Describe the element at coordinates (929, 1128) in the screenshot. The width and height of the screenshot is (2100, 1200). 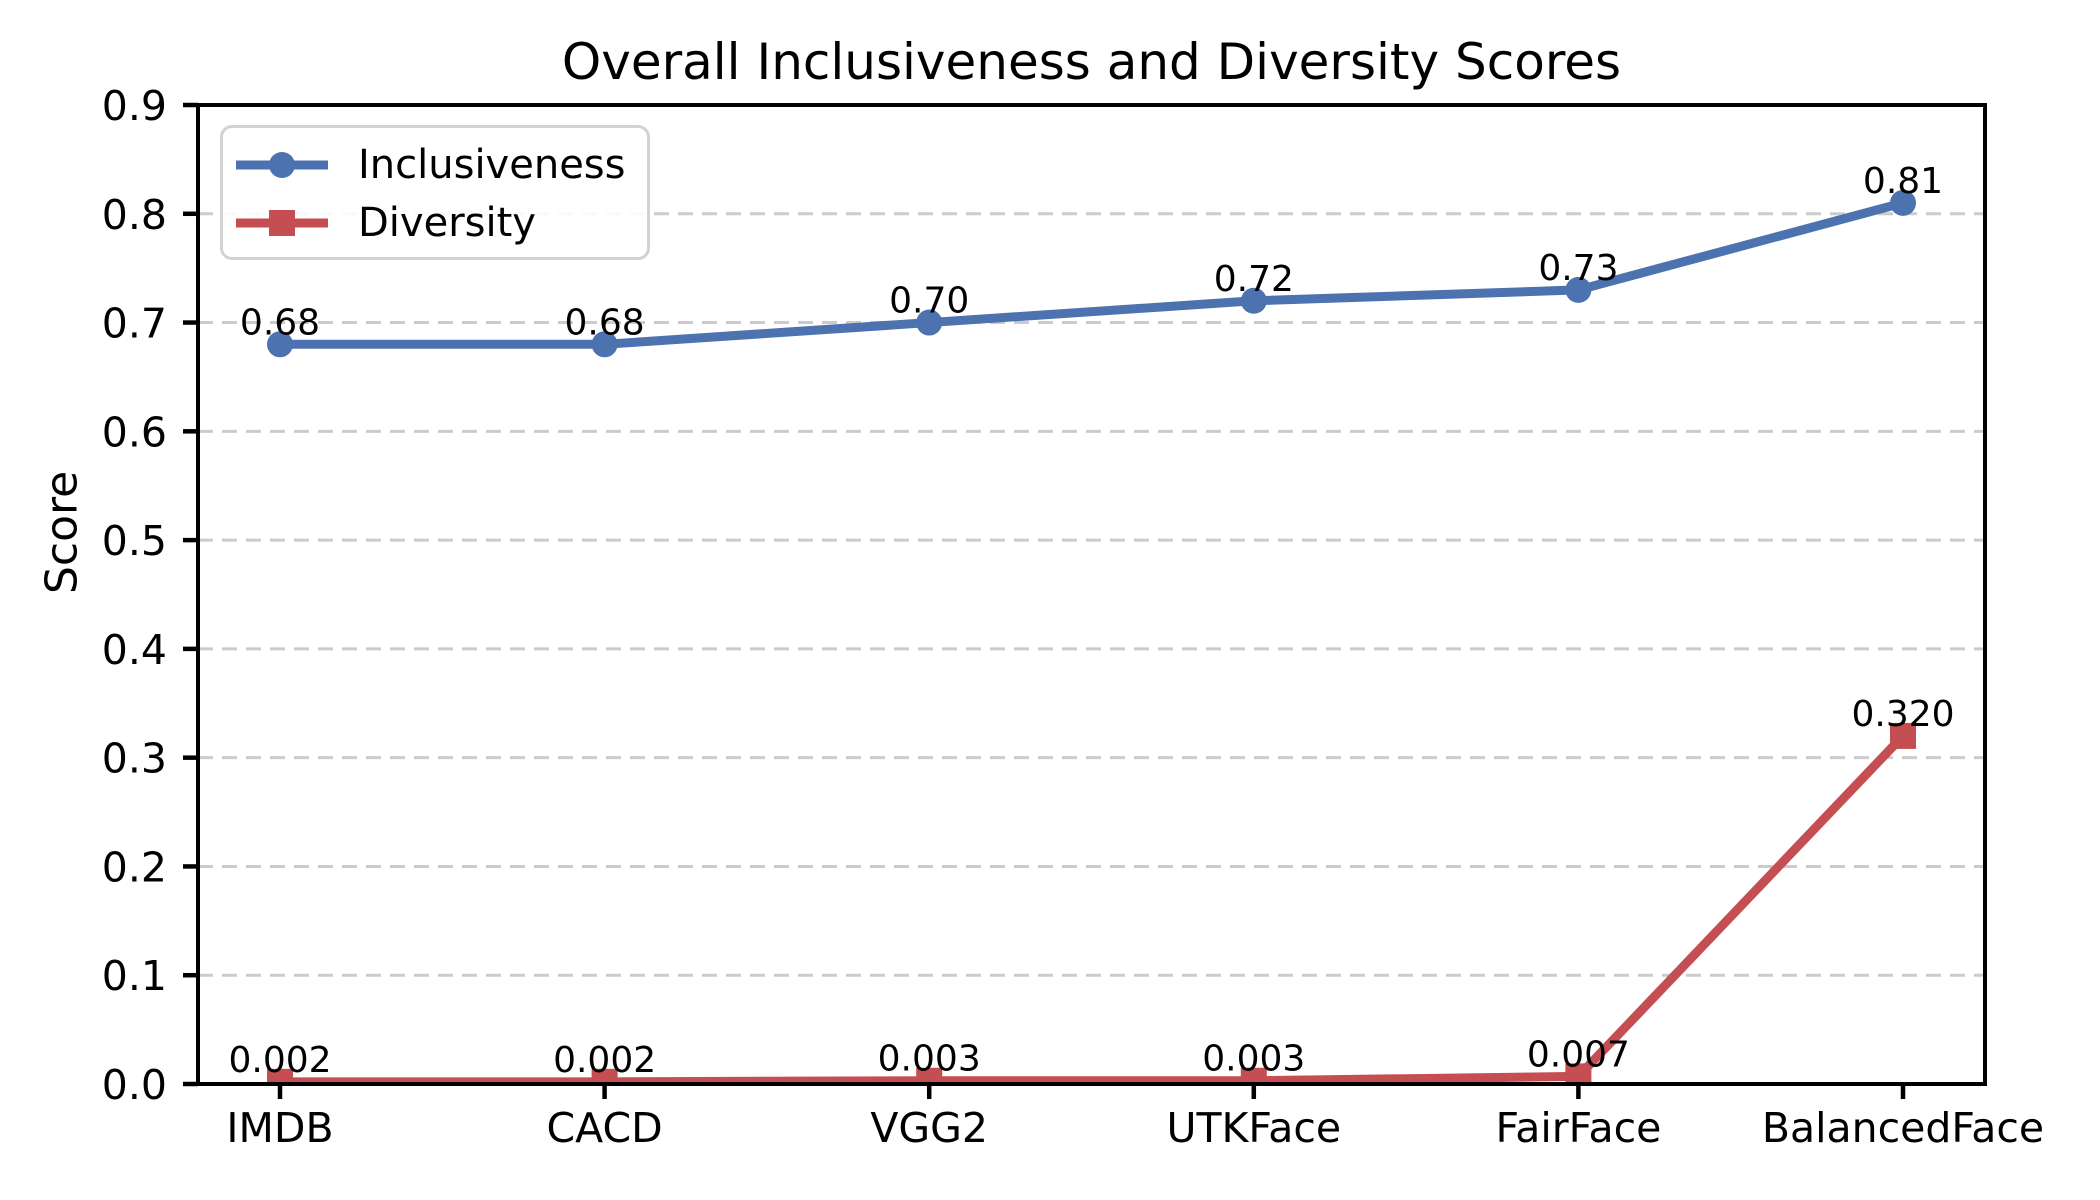
I see `x-tick-label: VGG2` at that location.